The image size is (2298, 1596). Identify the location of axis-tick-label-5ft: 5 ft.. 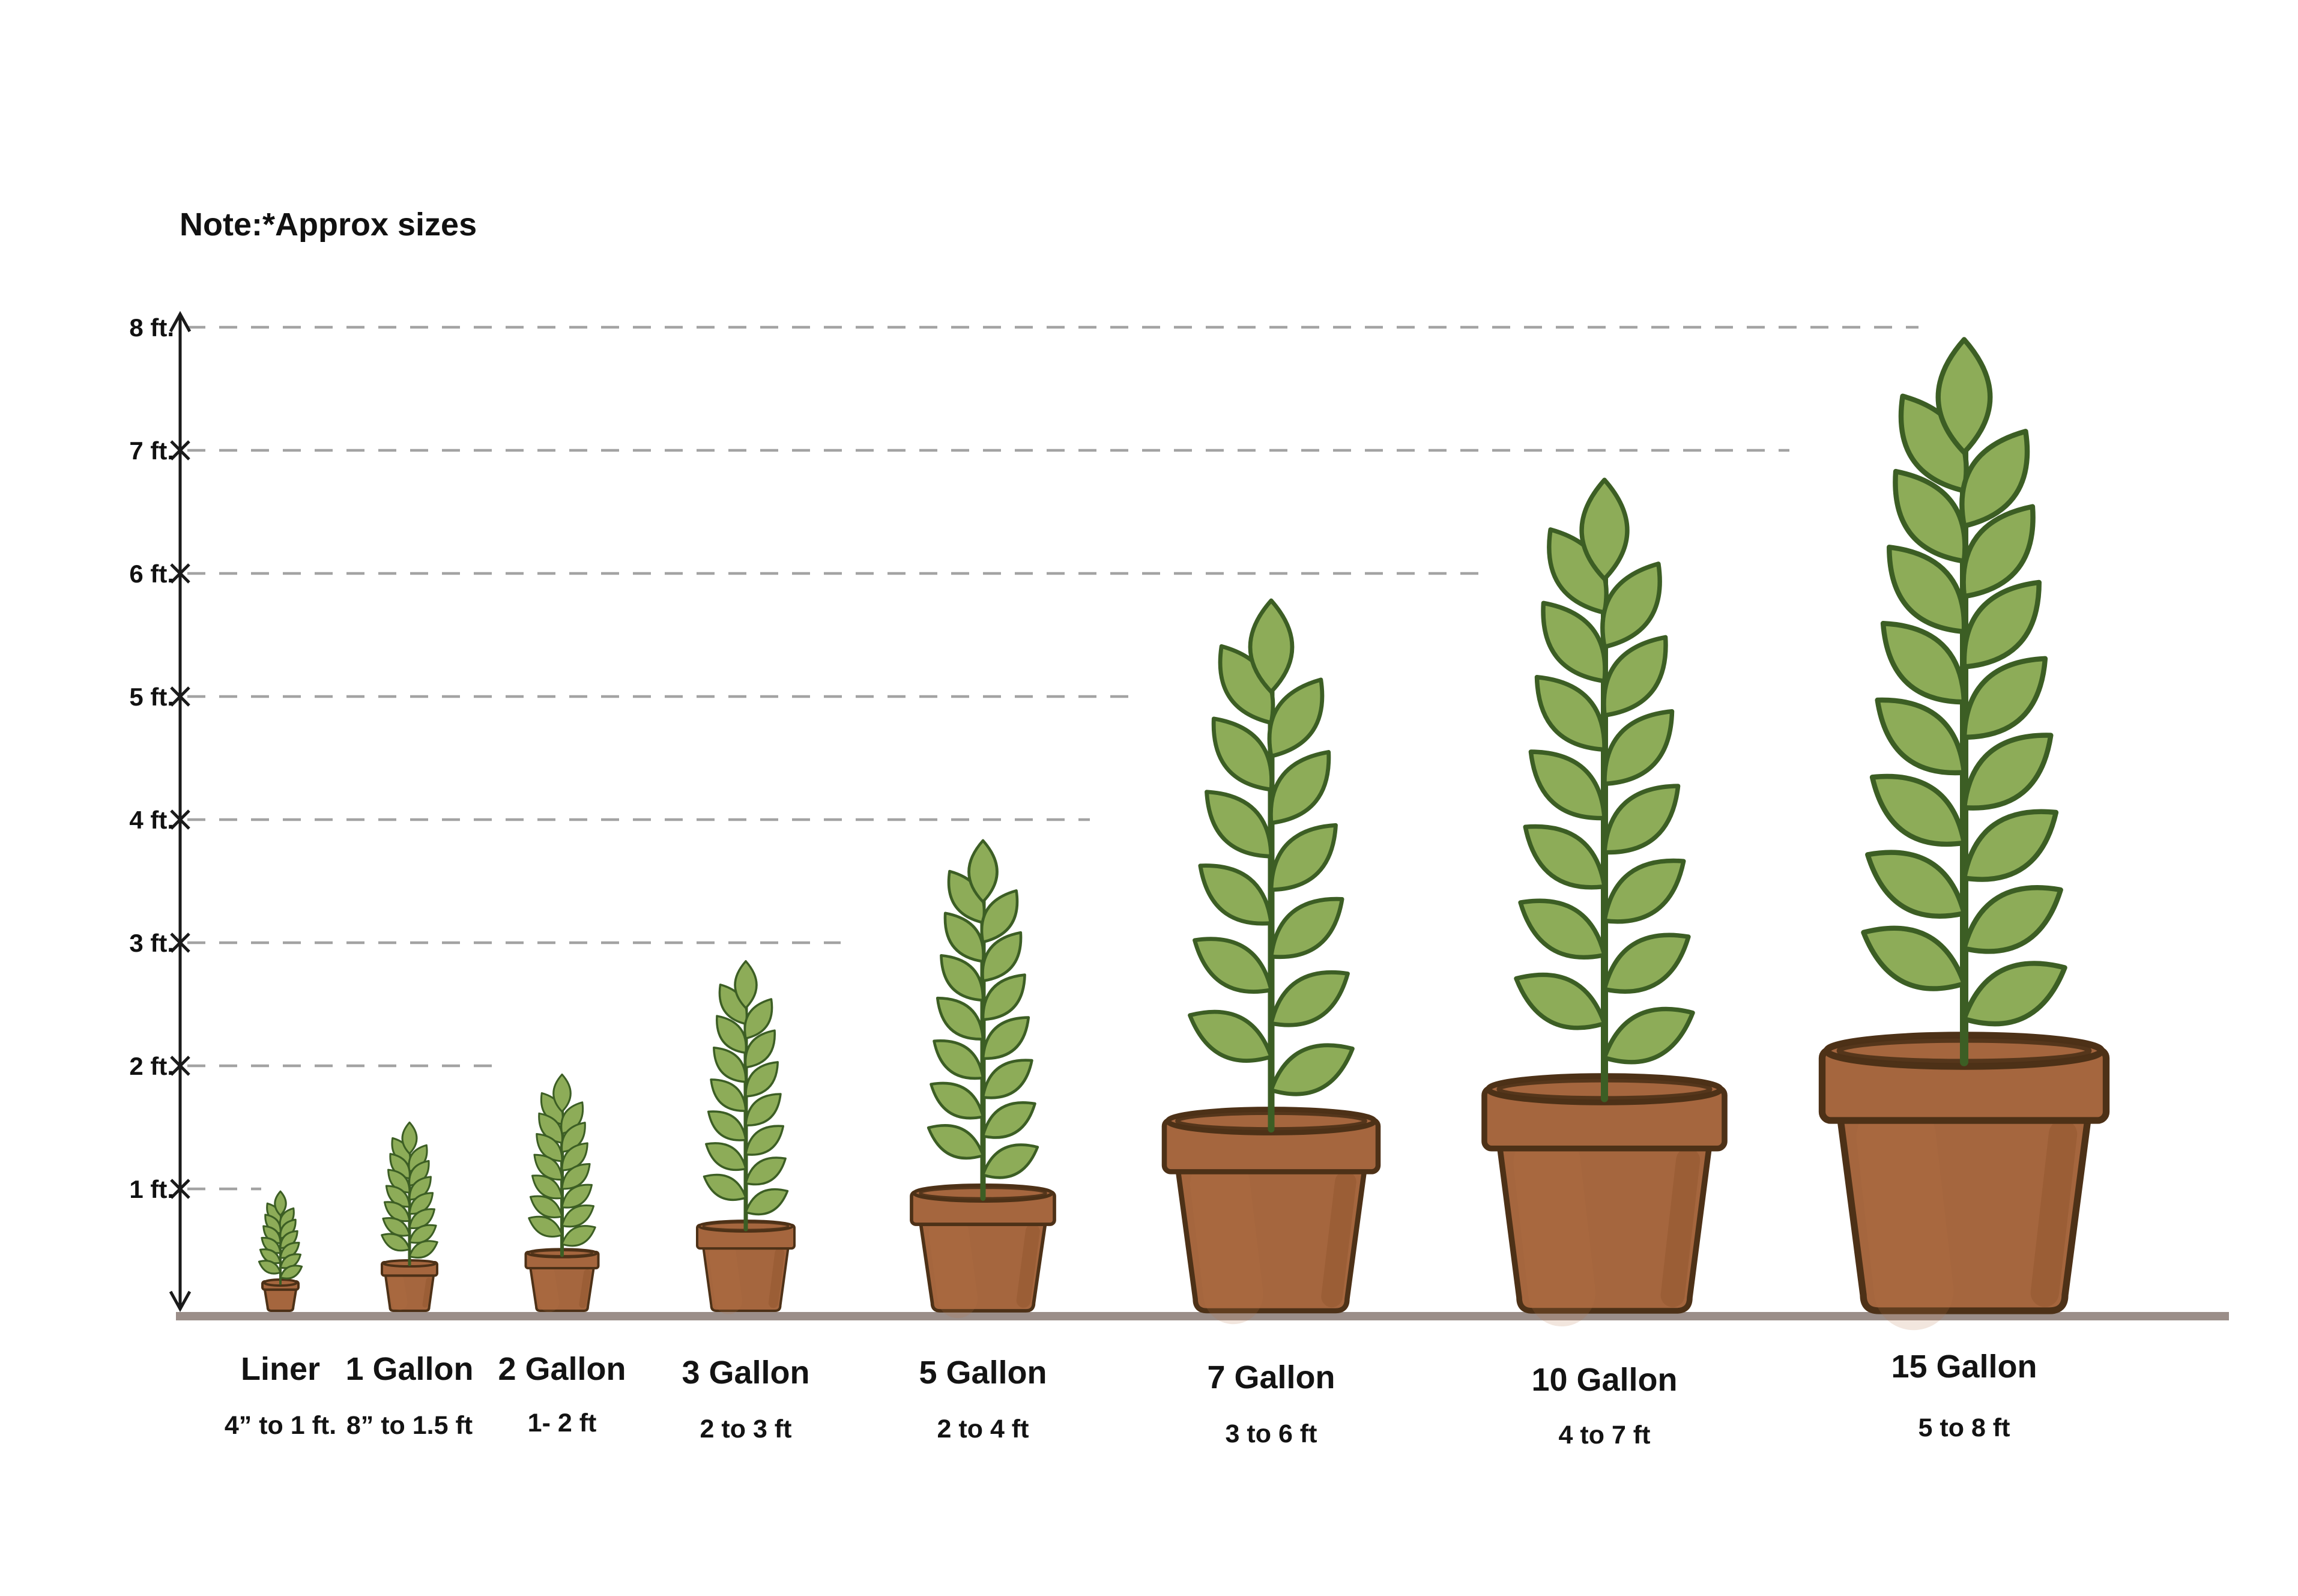
(152, 697).